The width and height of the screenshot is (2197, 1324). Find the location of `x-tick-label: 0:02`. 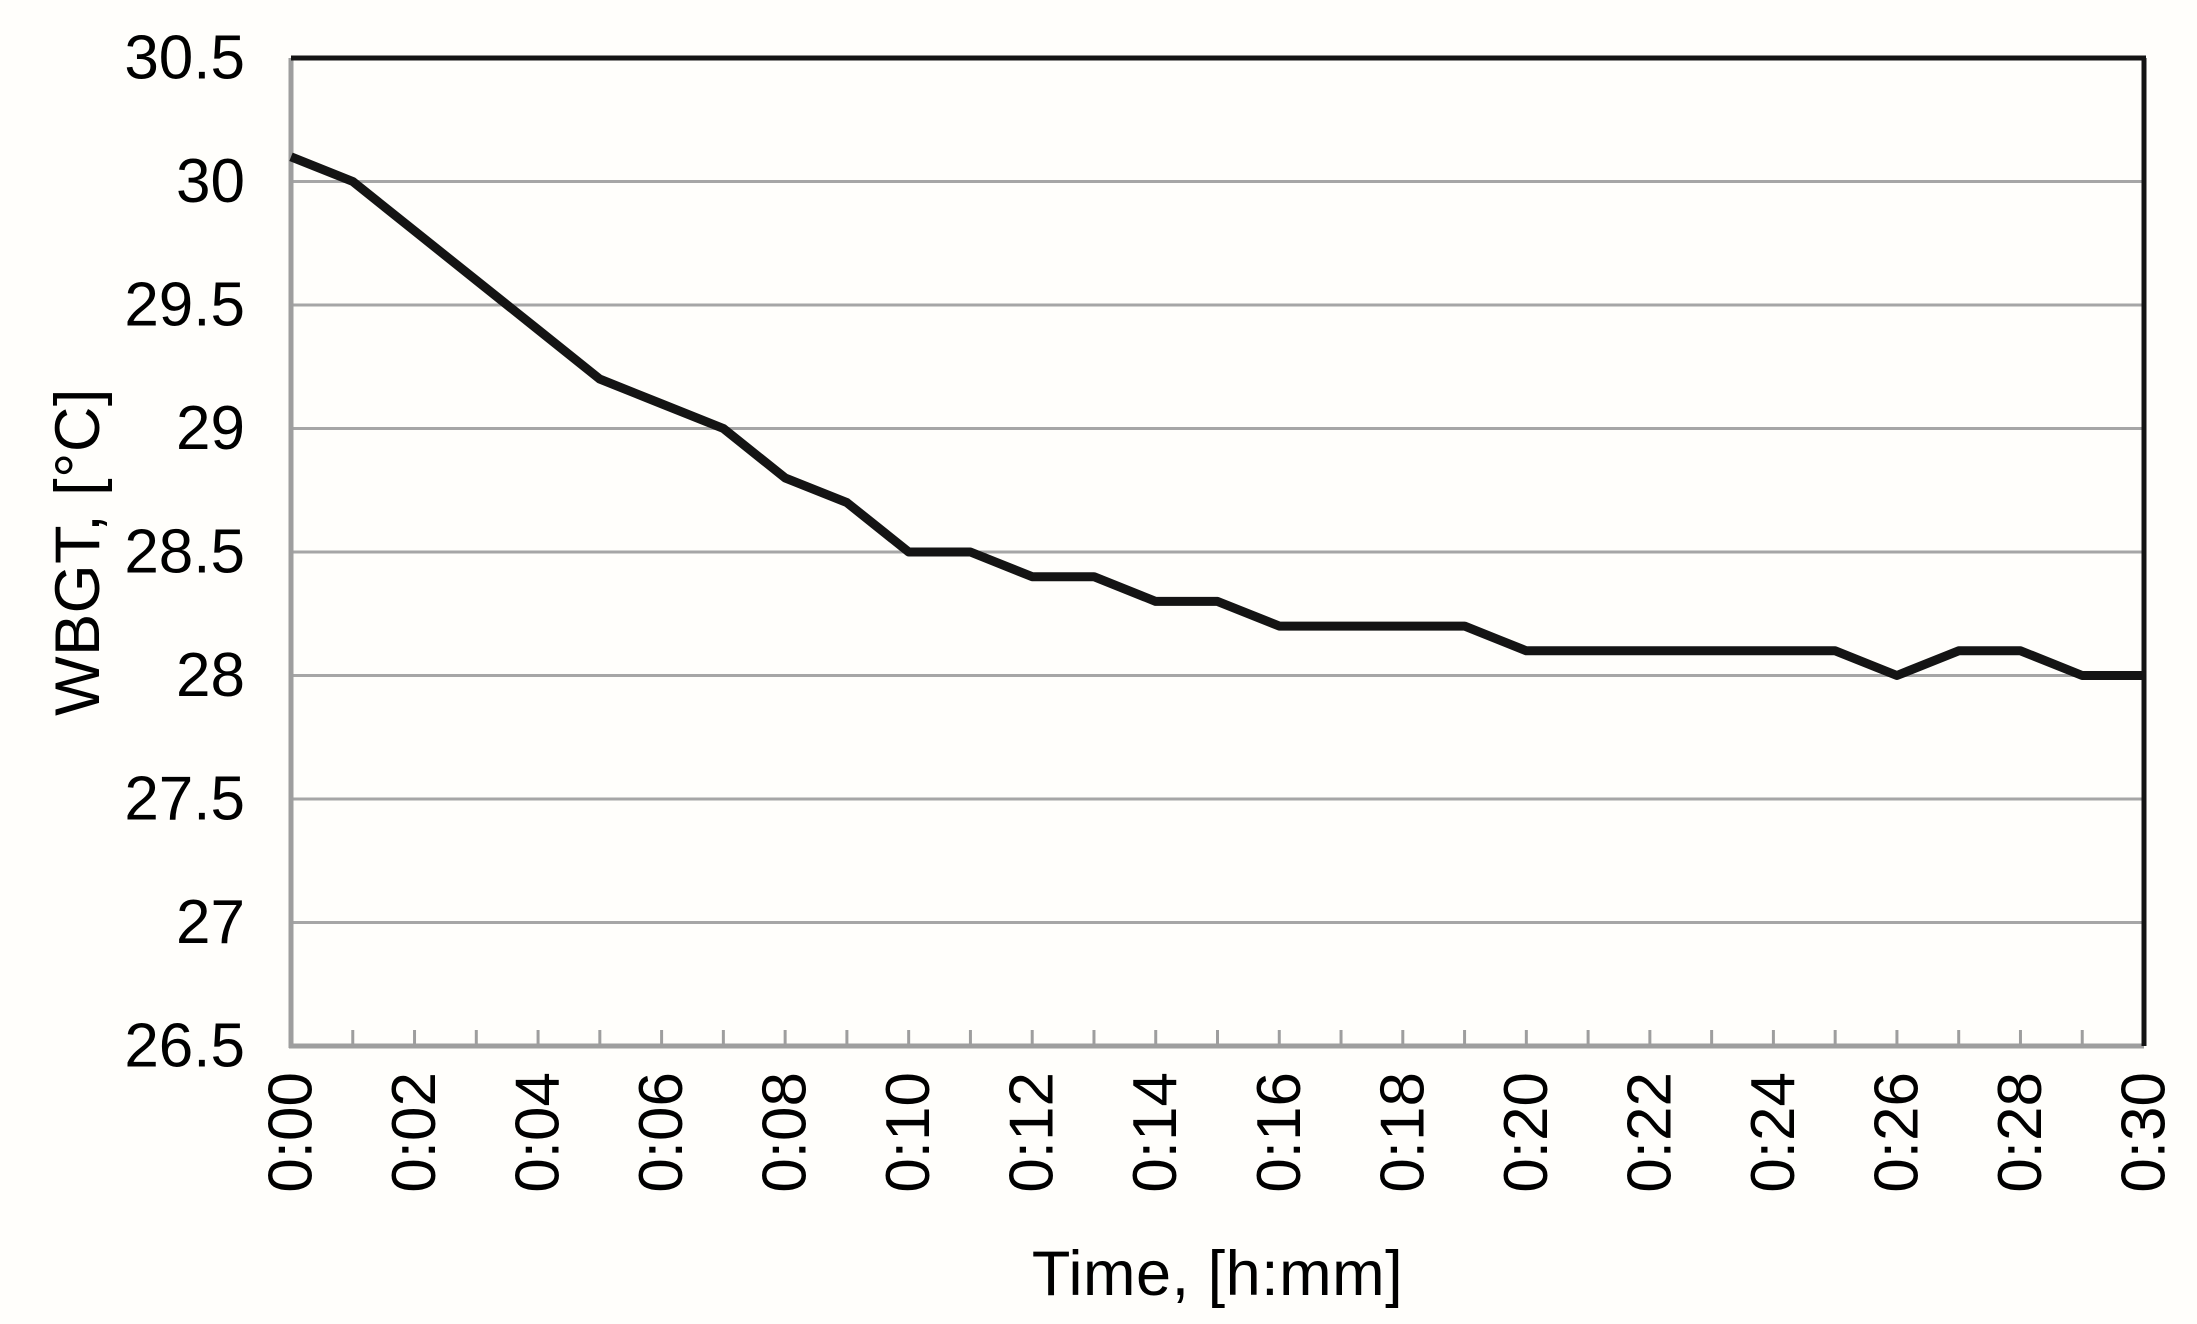

x-tick-label: 0:02 is located at coordinates (414, 1132).